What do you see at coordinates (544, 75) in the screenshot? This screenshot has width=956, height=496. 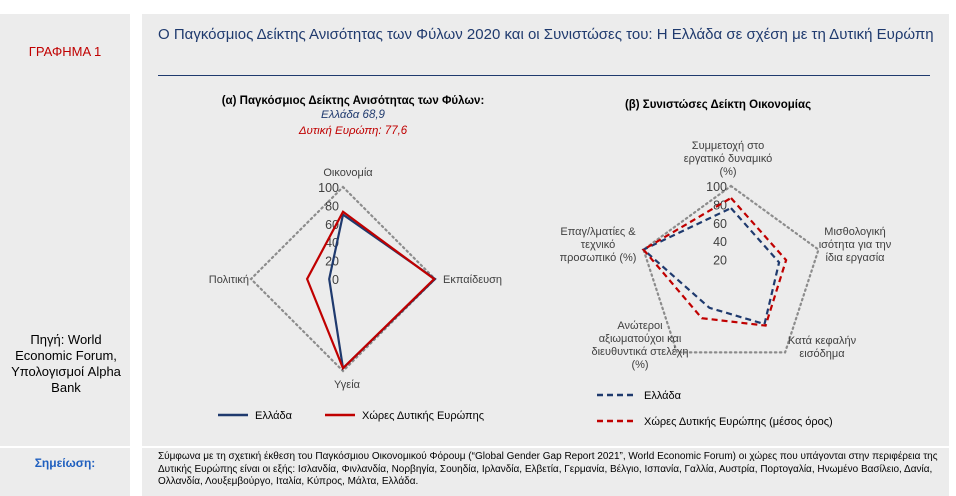 I see `title-divider` at bounding box center [544, 75].